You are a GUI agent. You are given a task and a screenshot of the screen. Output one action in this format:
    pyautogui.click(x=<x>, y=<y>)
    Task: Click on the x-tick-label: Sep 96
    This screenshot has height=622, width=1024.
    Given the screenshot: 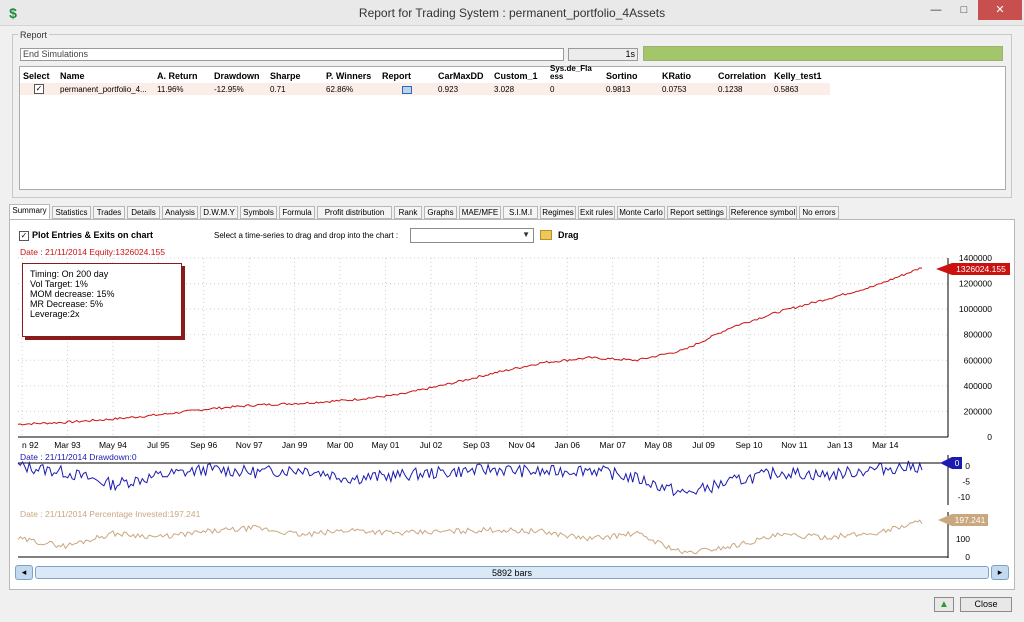 What is the action you would take?
    pyautogui.click(x=203, y=445)
    